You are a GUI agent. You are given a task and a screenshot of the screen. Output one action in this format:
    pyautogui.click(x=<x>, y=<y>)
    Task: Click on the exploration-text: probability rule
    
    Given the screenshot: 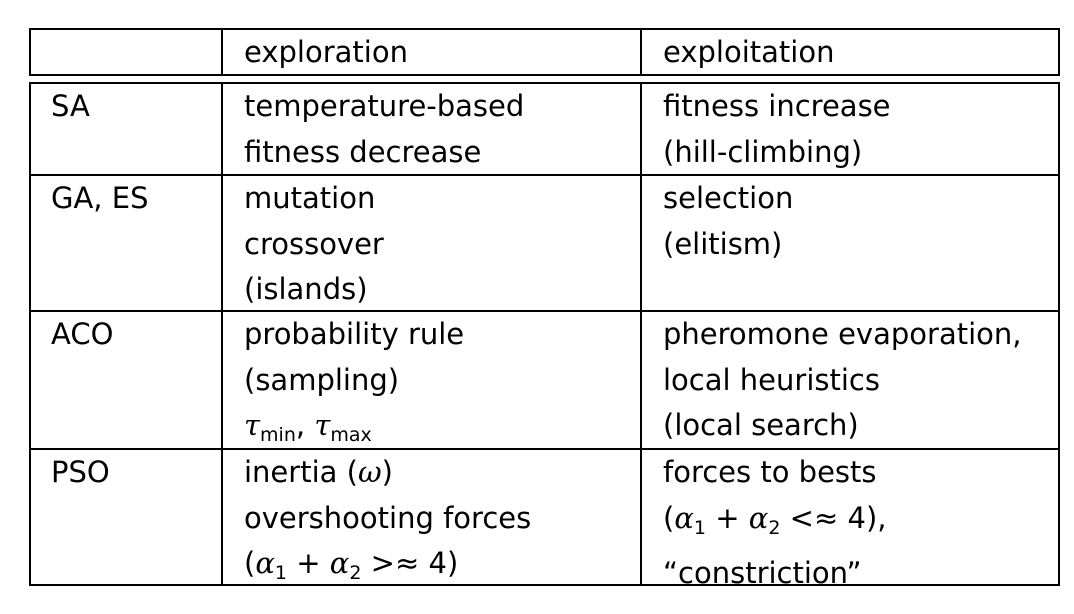 What is the action you would take?
    pyautogui.click(x=354, y=334)
    